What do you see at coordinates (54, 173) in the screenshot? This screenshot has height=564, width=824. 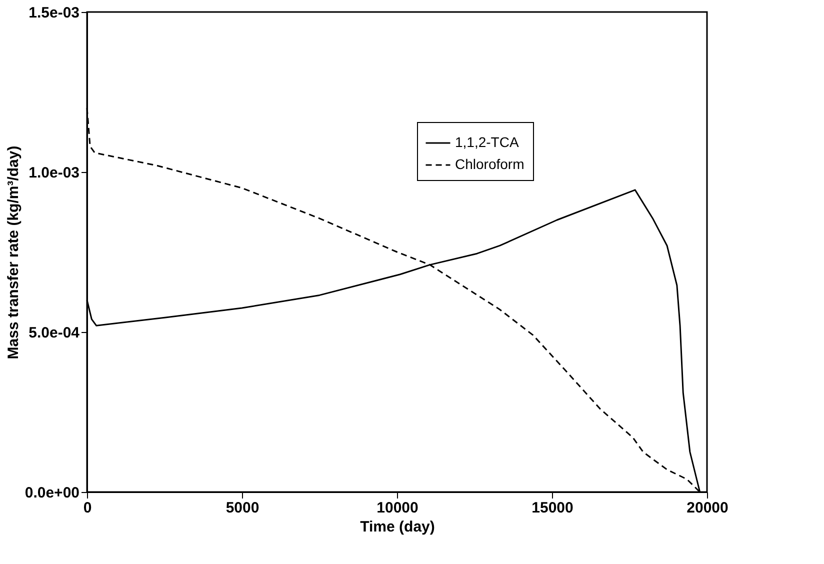 I see `y-tick-label: 1.0e-03` at bounding box center [54, 173].